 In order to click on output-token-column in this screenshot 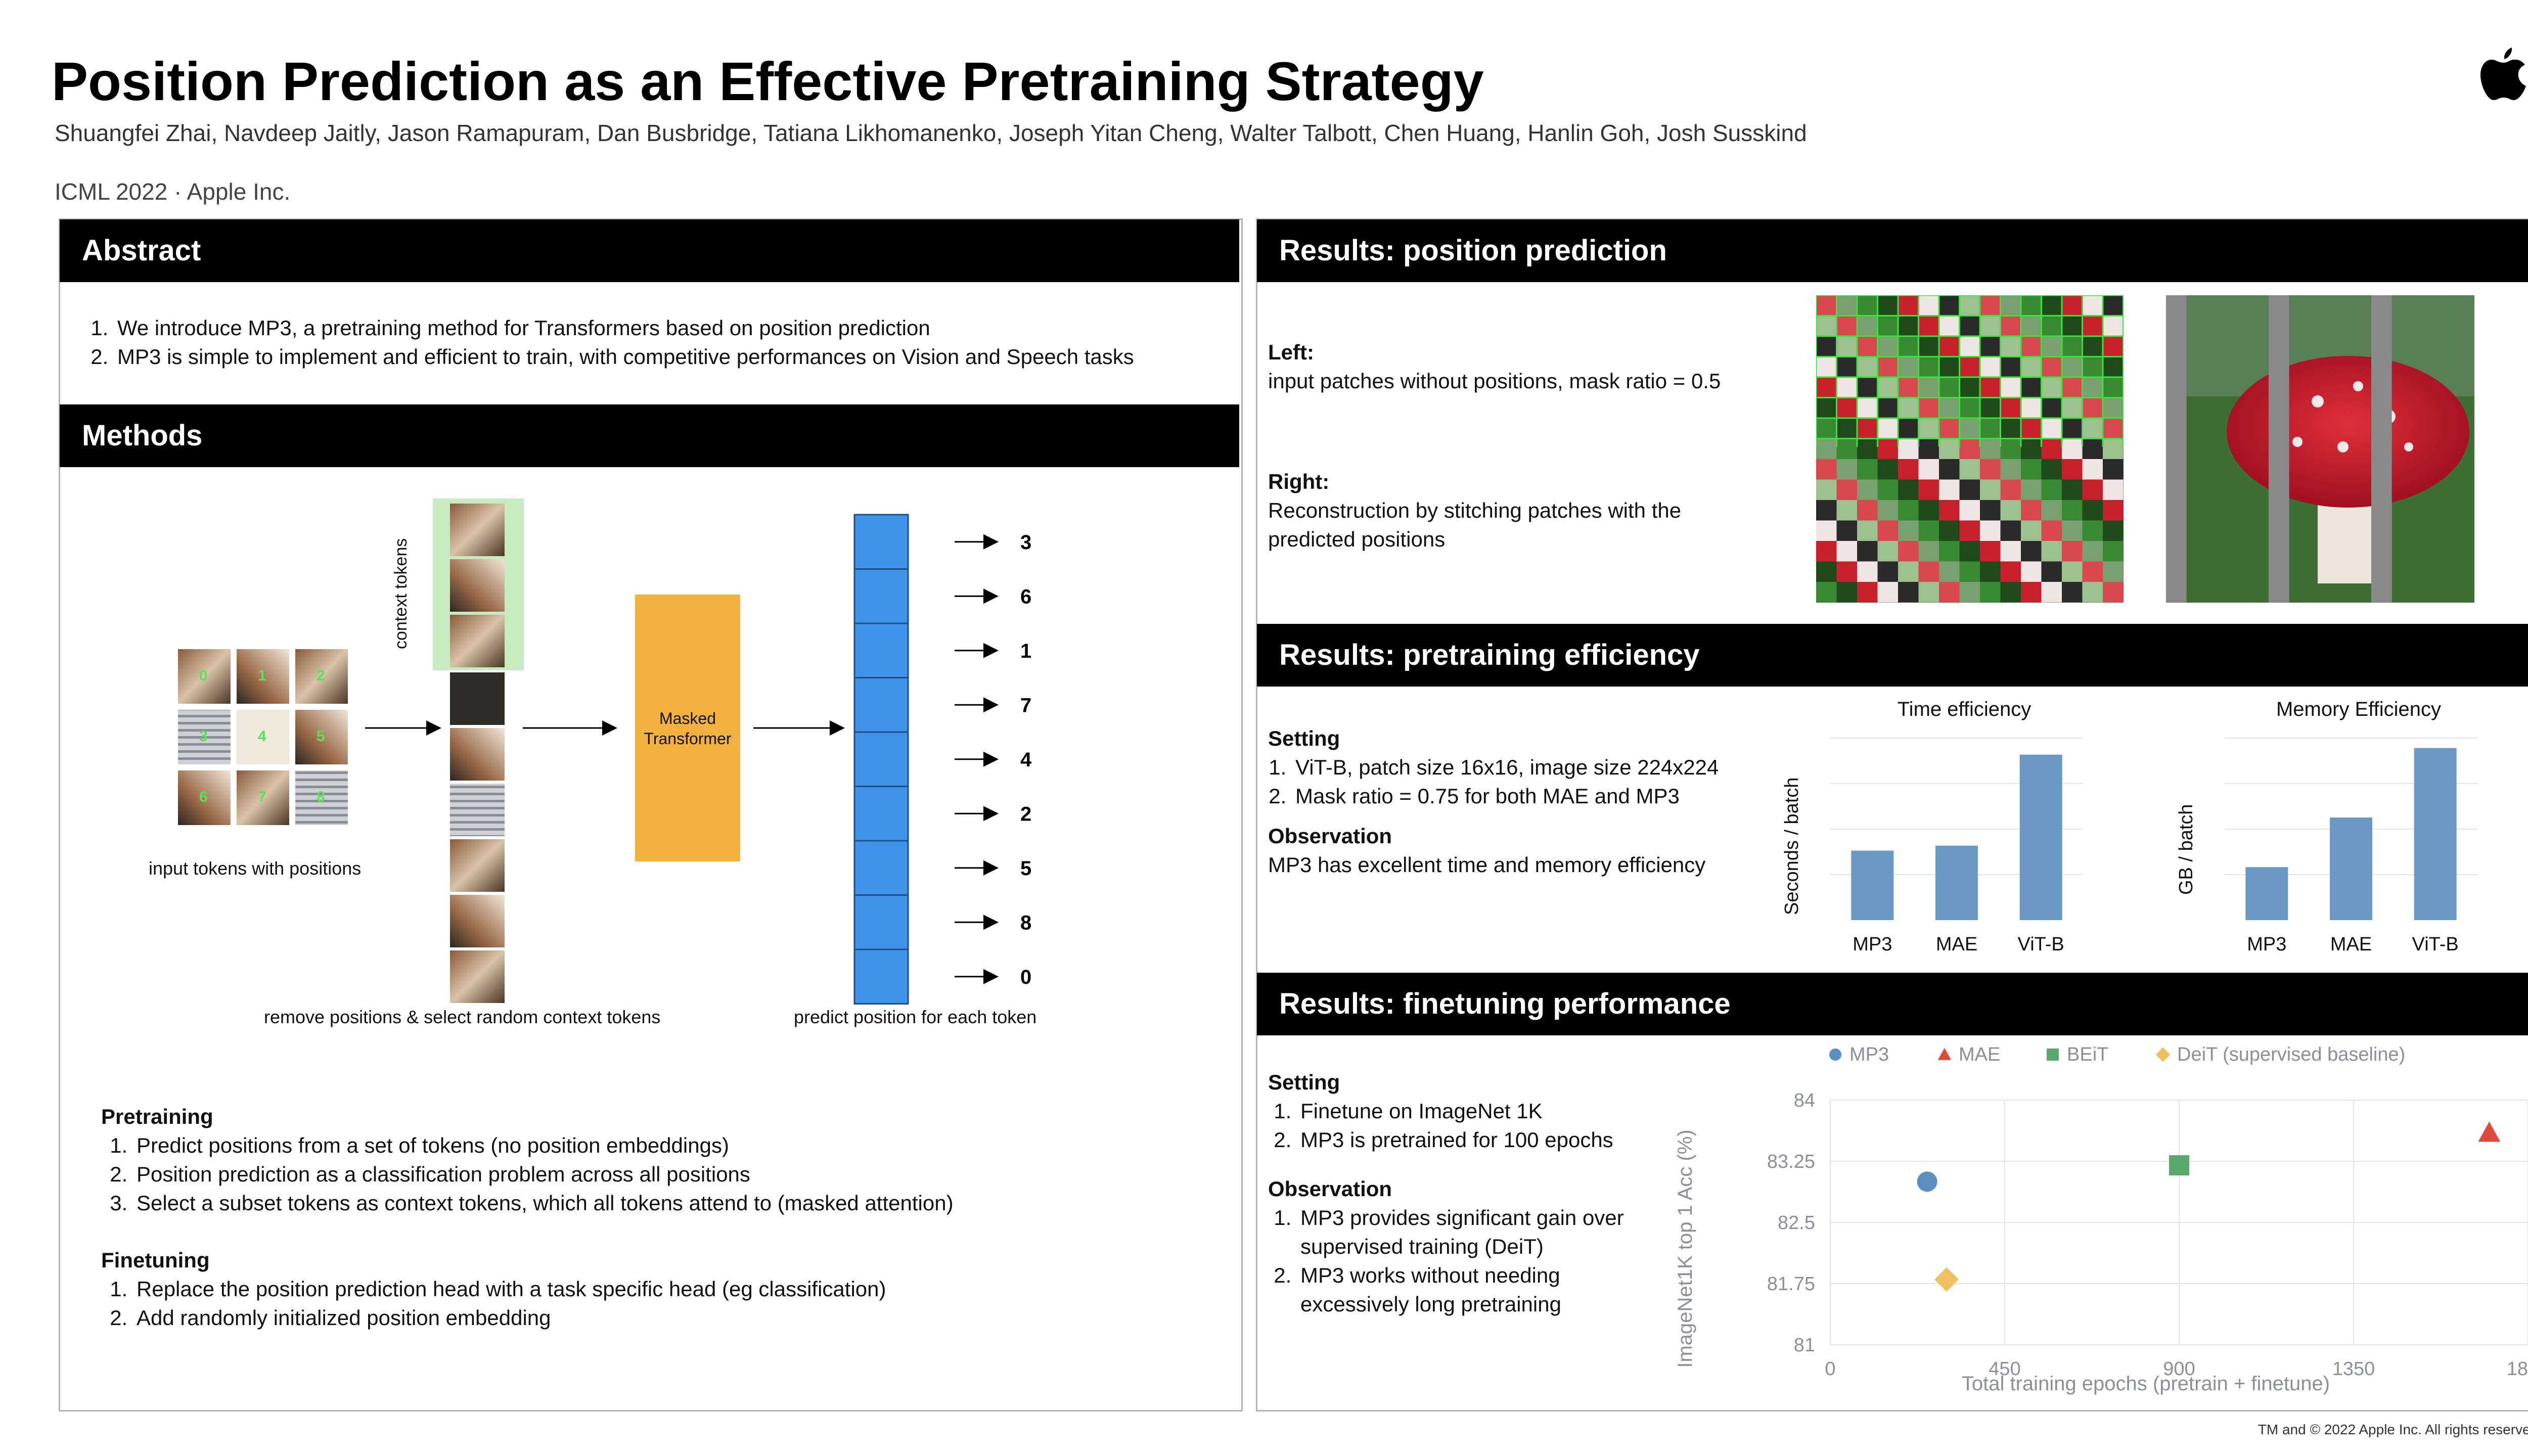, I will do `click(926, 759)`.